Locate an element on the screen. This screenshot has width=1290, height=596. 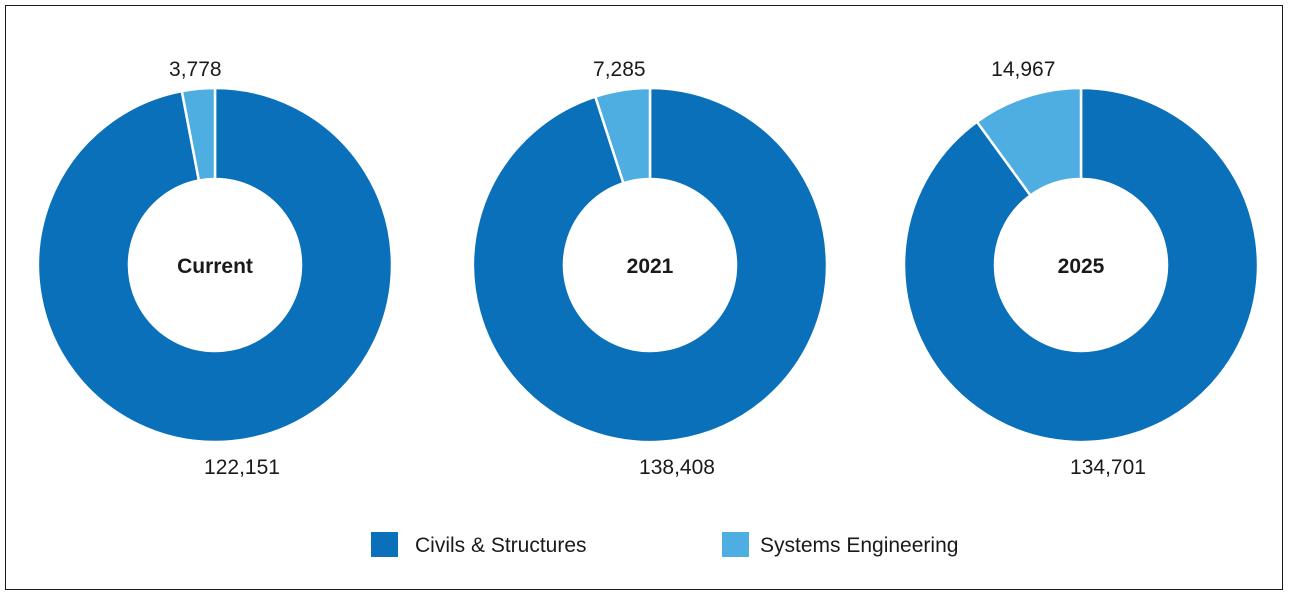
center-label: 2021 is located at coordinates (650, 266).